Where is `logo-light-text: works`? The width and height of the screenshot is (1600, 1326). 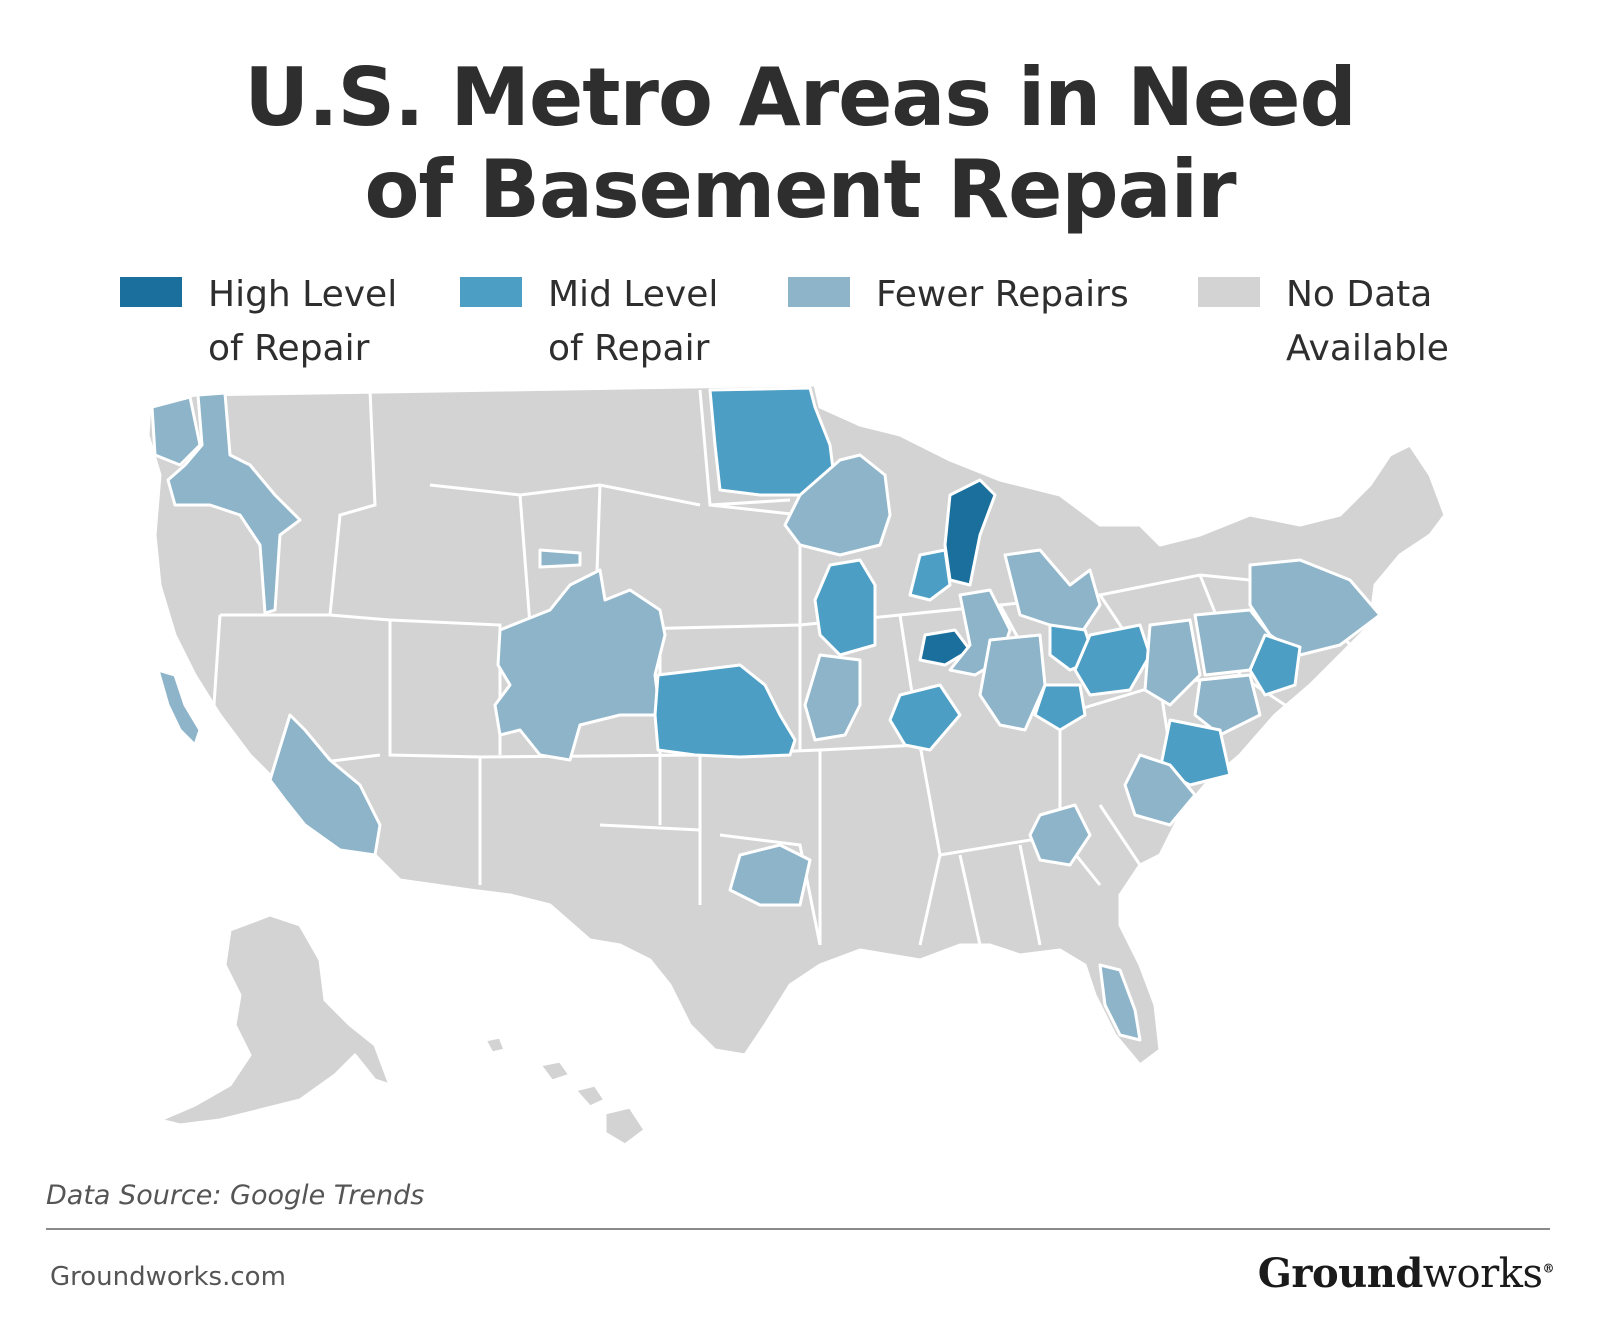
logo-light-text: works is located at coordinates (1482, 1274).